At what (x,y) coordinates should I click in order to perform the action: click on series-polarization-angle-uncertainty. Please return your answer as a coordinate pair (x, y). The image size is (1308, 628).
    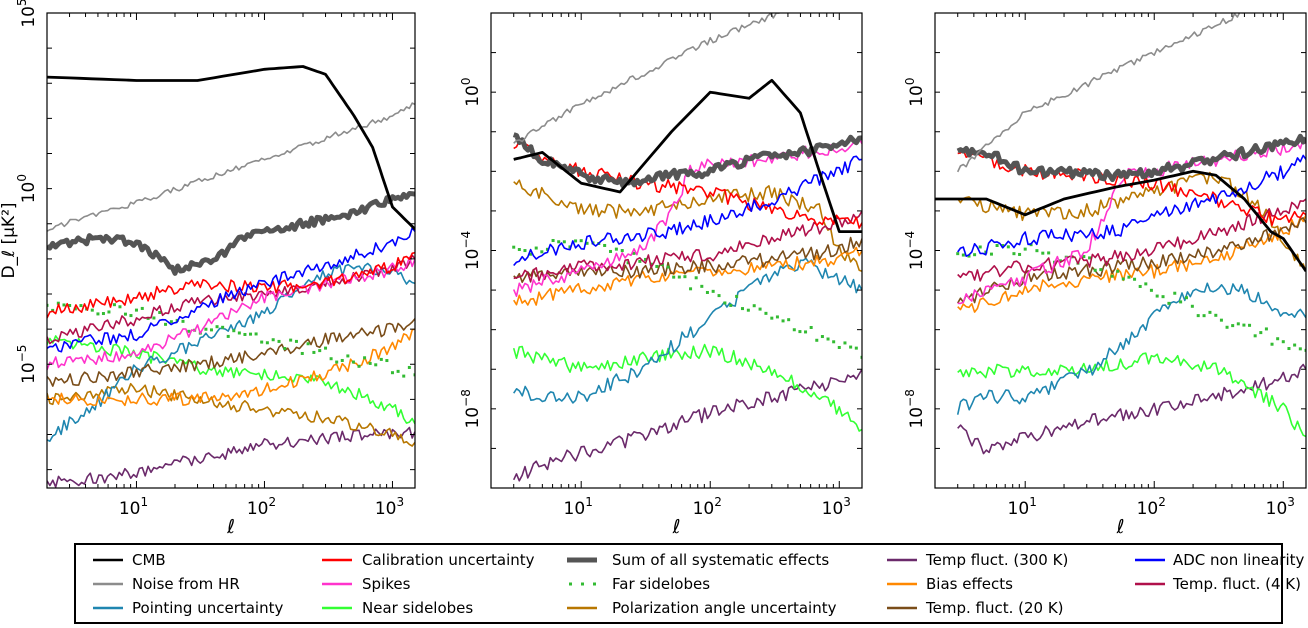
    Looking at the image, I should click on (687, 225).